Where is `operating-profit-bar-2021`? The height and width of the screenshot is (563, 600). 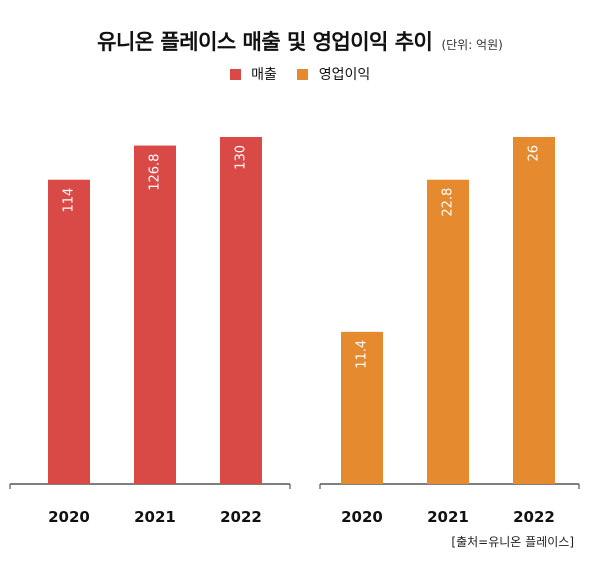 operating-profit-bar-2021 is located at coordinates (448, 331).